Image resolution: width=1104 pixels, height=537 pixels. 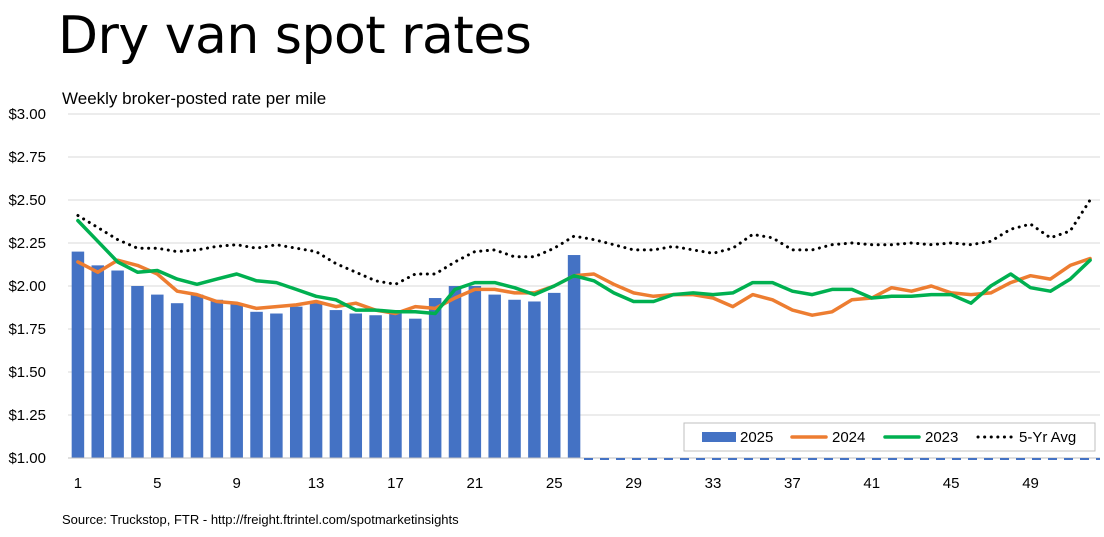 I want to click on x-tick-label: 9, so click(x=237, y=483).